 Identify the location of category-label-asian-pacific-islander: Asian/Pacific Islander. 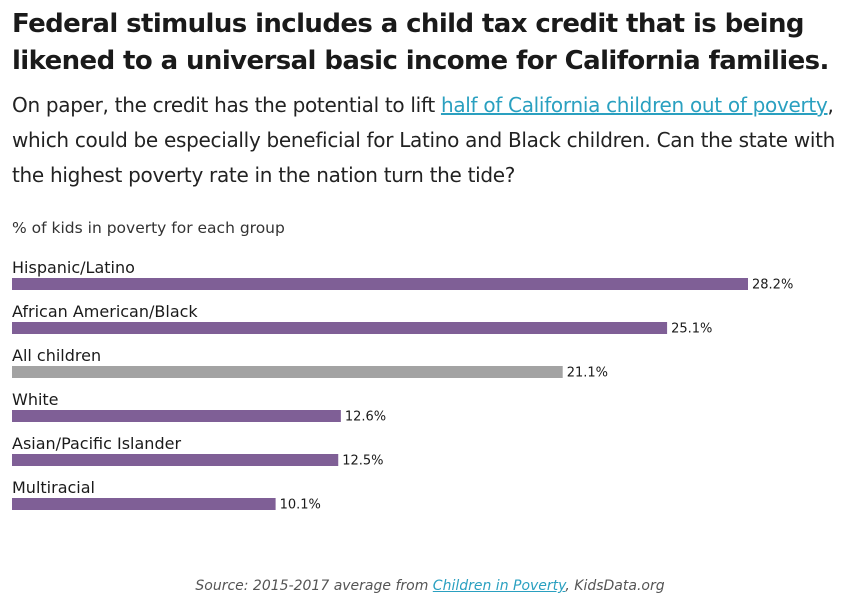
(96, 443).